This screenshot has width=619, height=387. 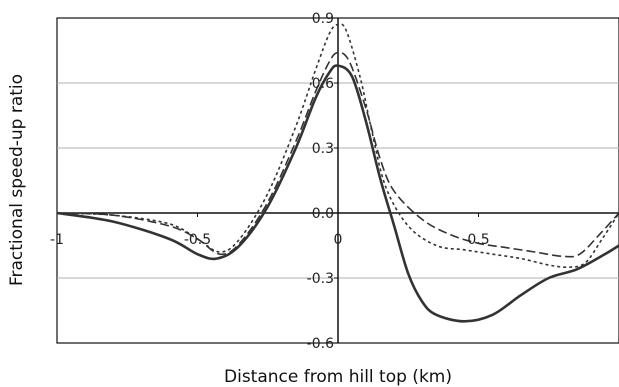 I want to click on y-tick-label-1: 0.6, so click(x=323, y=84).